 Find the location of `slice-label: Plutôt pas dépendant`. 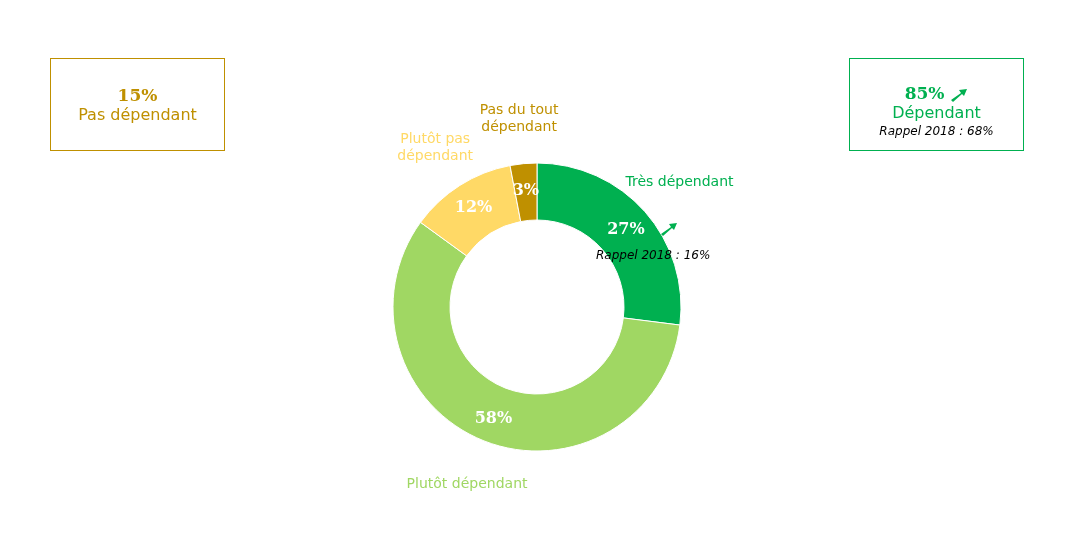

slice-label: Plutôt pas dépendant is located at coordinates (435, 146).